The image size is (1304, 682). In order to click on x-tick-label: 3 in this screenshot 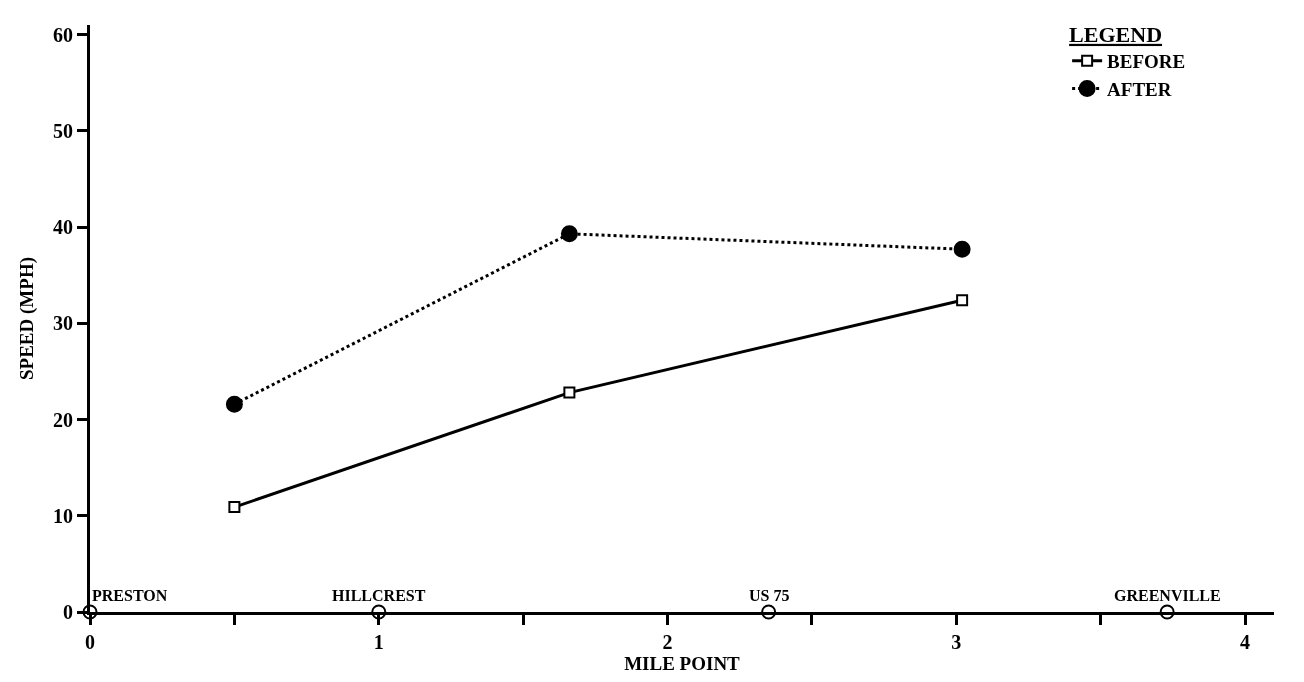, I will do `click(956, 642)`.